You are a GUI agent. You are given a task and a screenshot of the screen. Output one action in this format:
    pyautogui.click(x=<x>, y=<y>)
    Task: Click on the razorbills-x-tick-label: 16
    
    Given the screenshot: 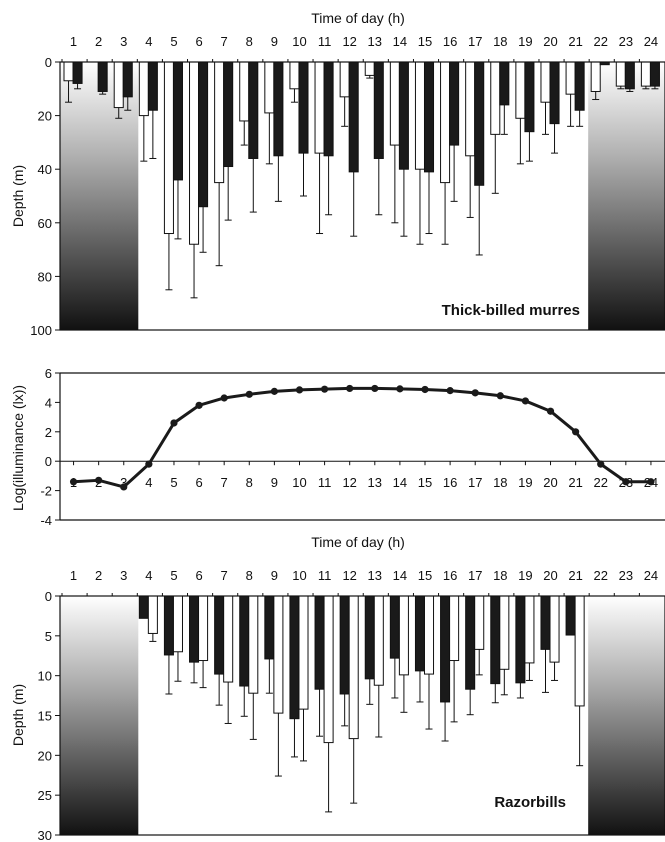 What is the action you would take?
    pyautogui.click(x=450, y=575)
    